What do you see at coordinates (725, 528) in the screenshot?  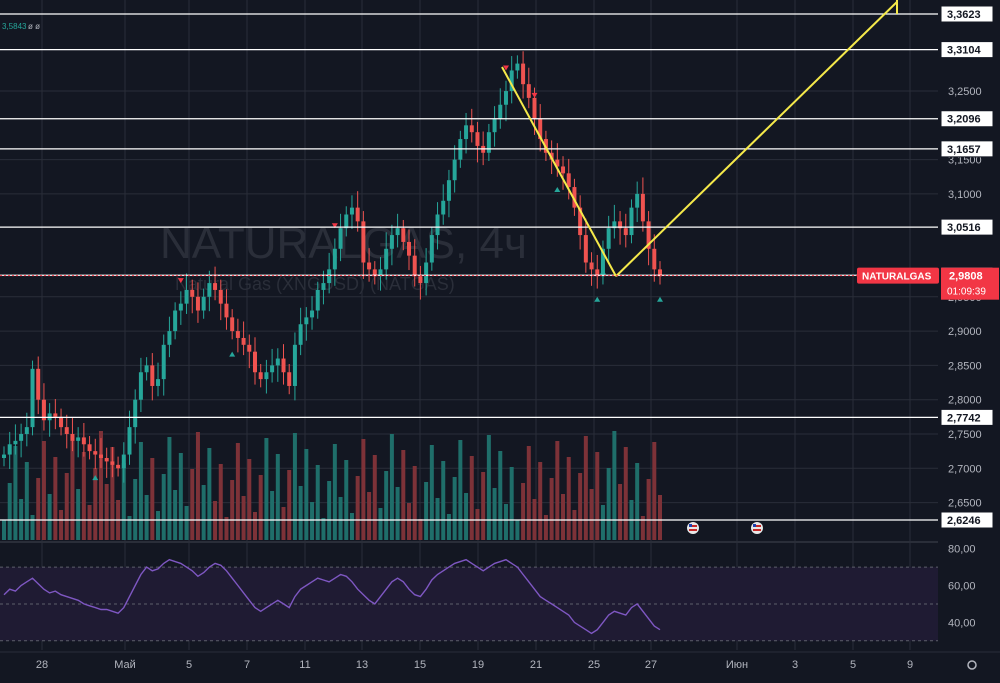 I see `event-flags` at bounding box center [725, 528].